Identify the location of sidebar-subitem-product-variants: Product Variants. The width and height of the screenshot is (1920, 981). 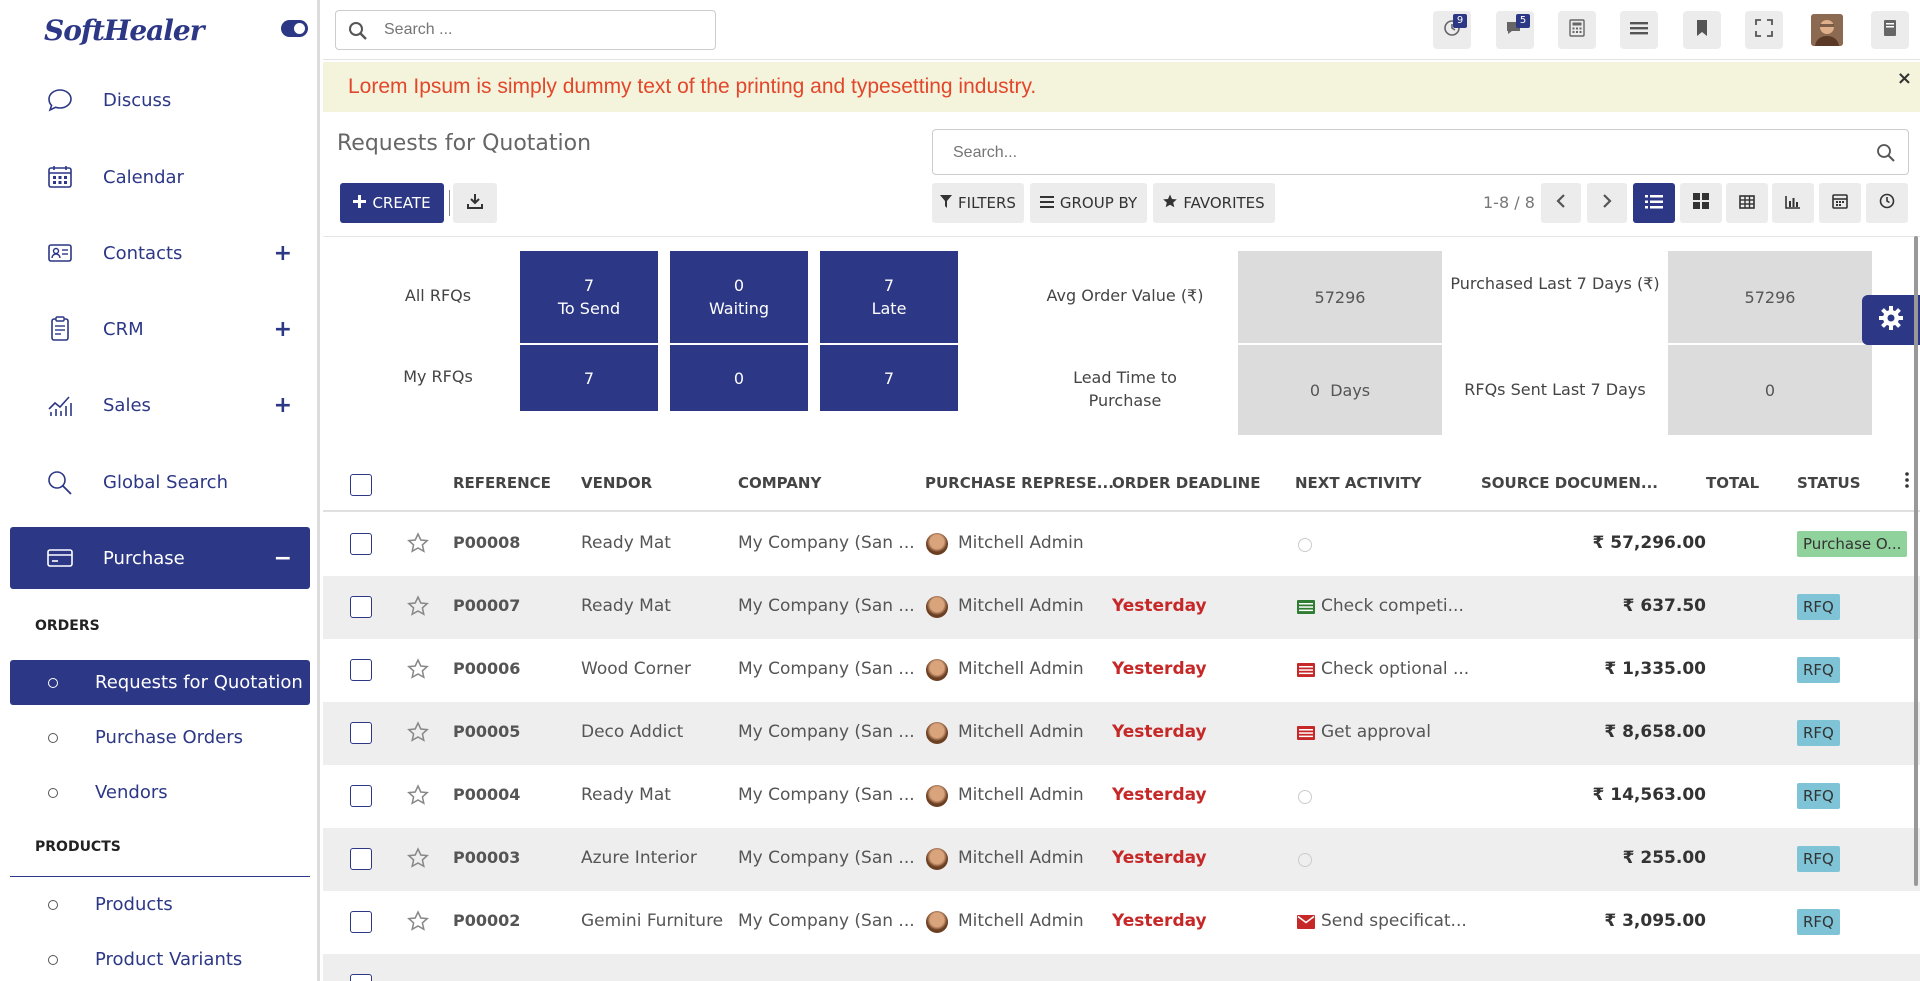
(160, 959).